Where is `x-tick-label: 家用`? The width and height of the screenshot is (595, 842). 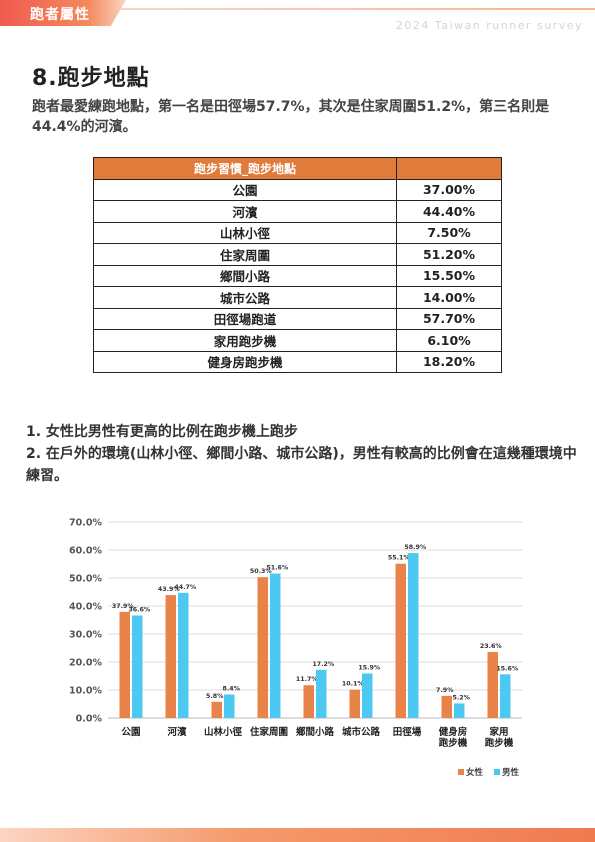
x-tick-label: 家用 is located at coordinates (498, 732).